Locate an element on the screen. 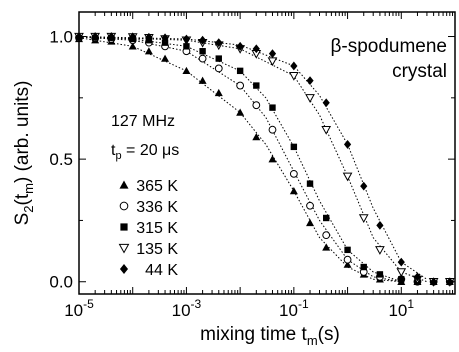 This screenshot has width=459, height=352. x-axis-label: mixing time tm(s) is located at coordinates (270, 336).